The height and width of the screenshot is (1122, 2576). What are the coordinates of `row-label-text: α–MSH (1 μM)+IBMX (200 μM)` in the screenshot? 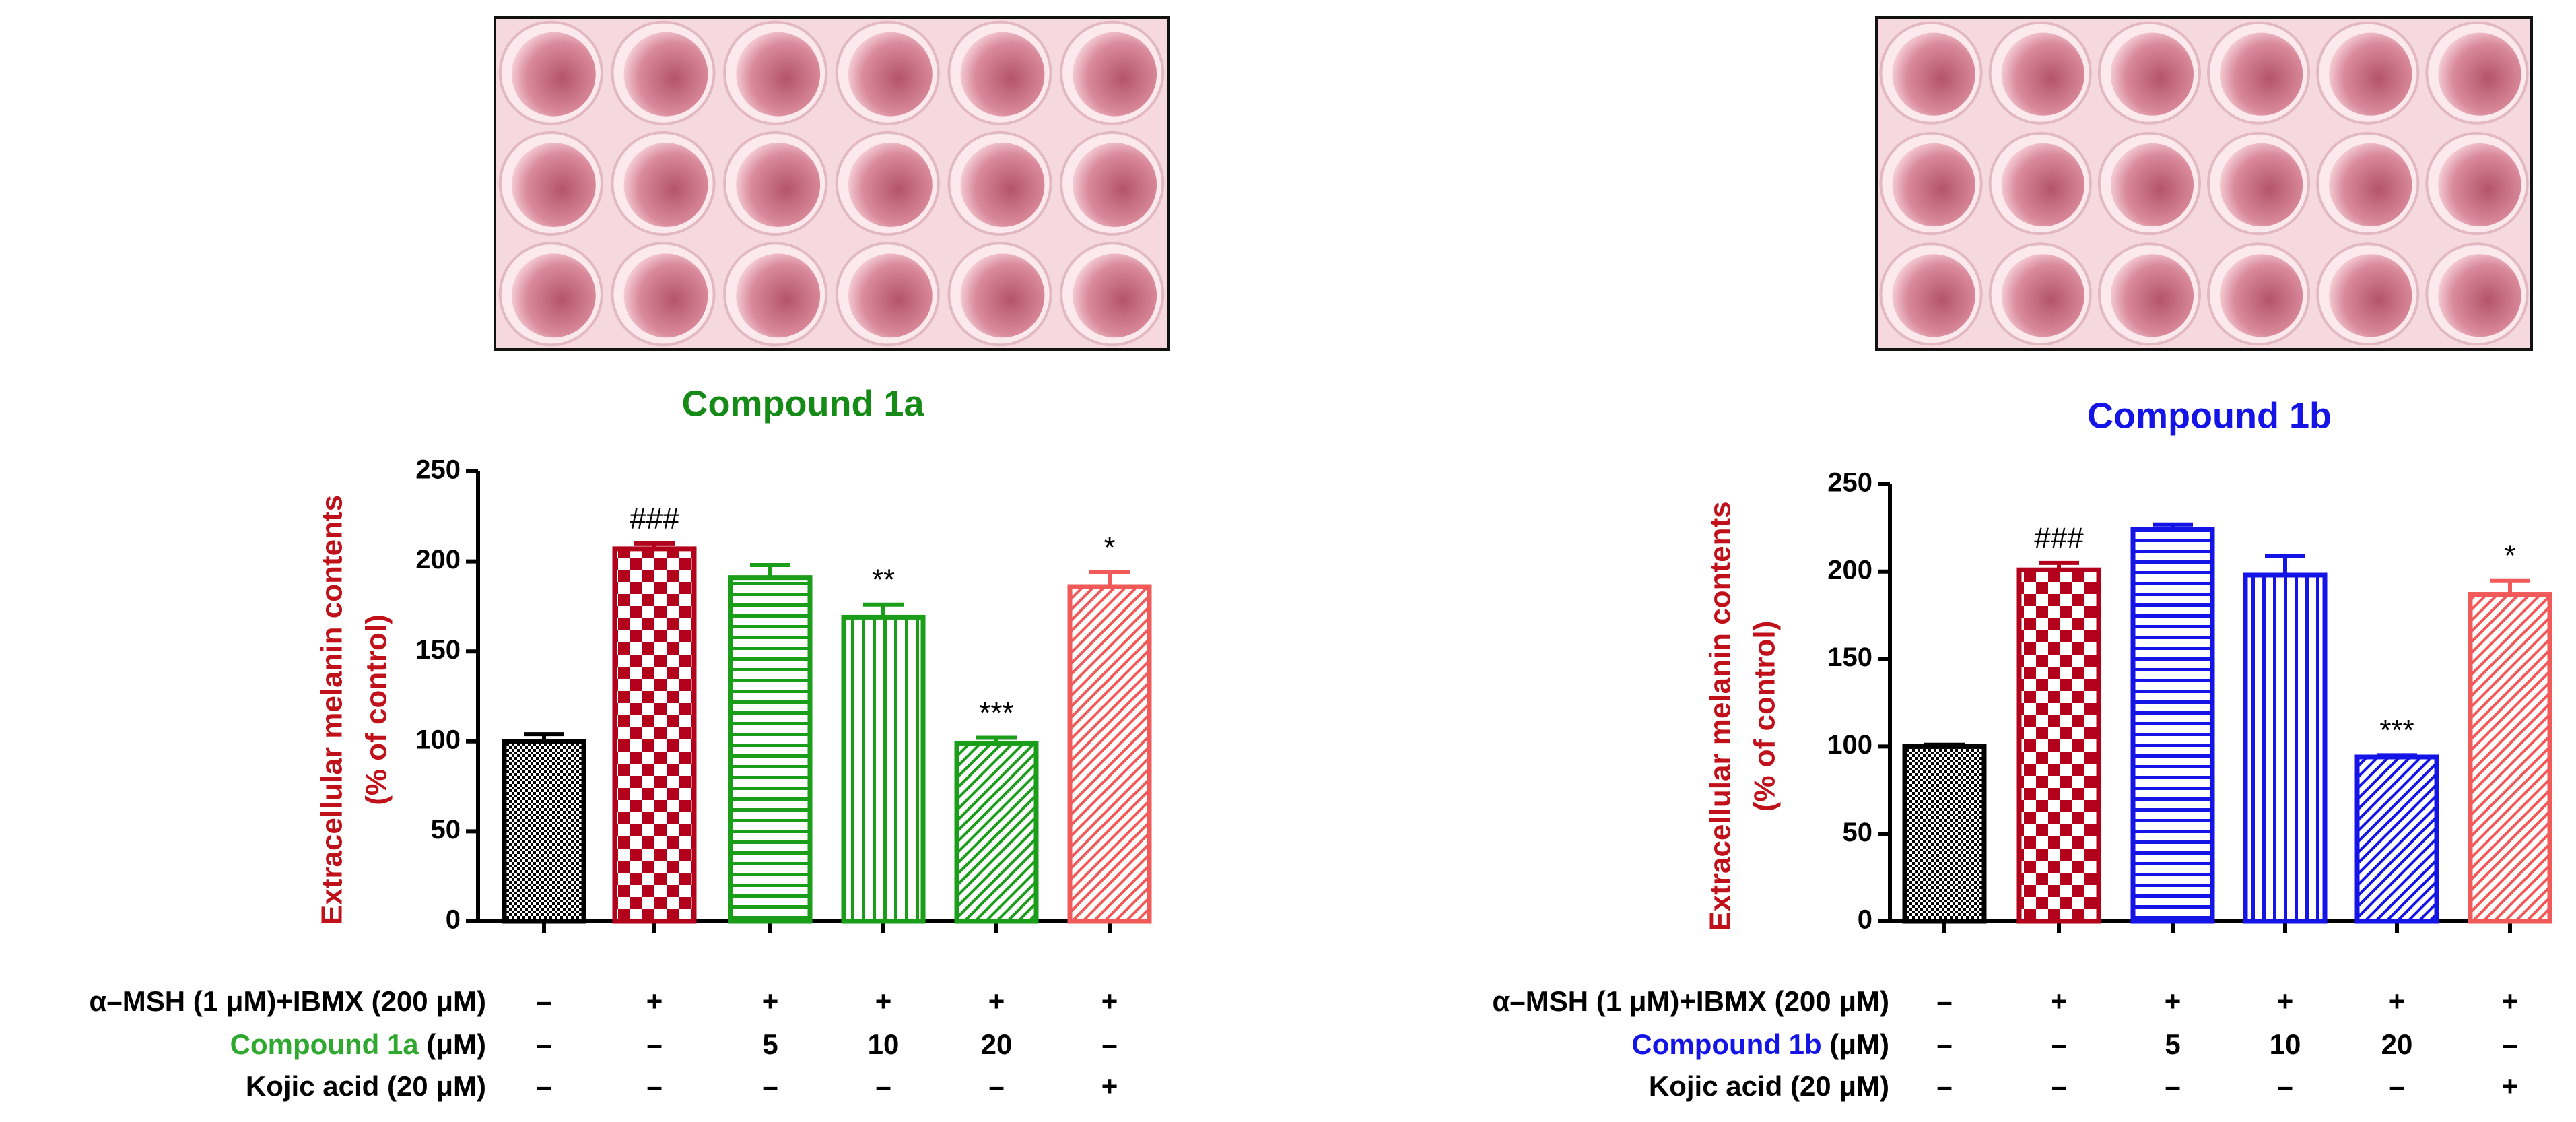 It's located at (1691, 1001).